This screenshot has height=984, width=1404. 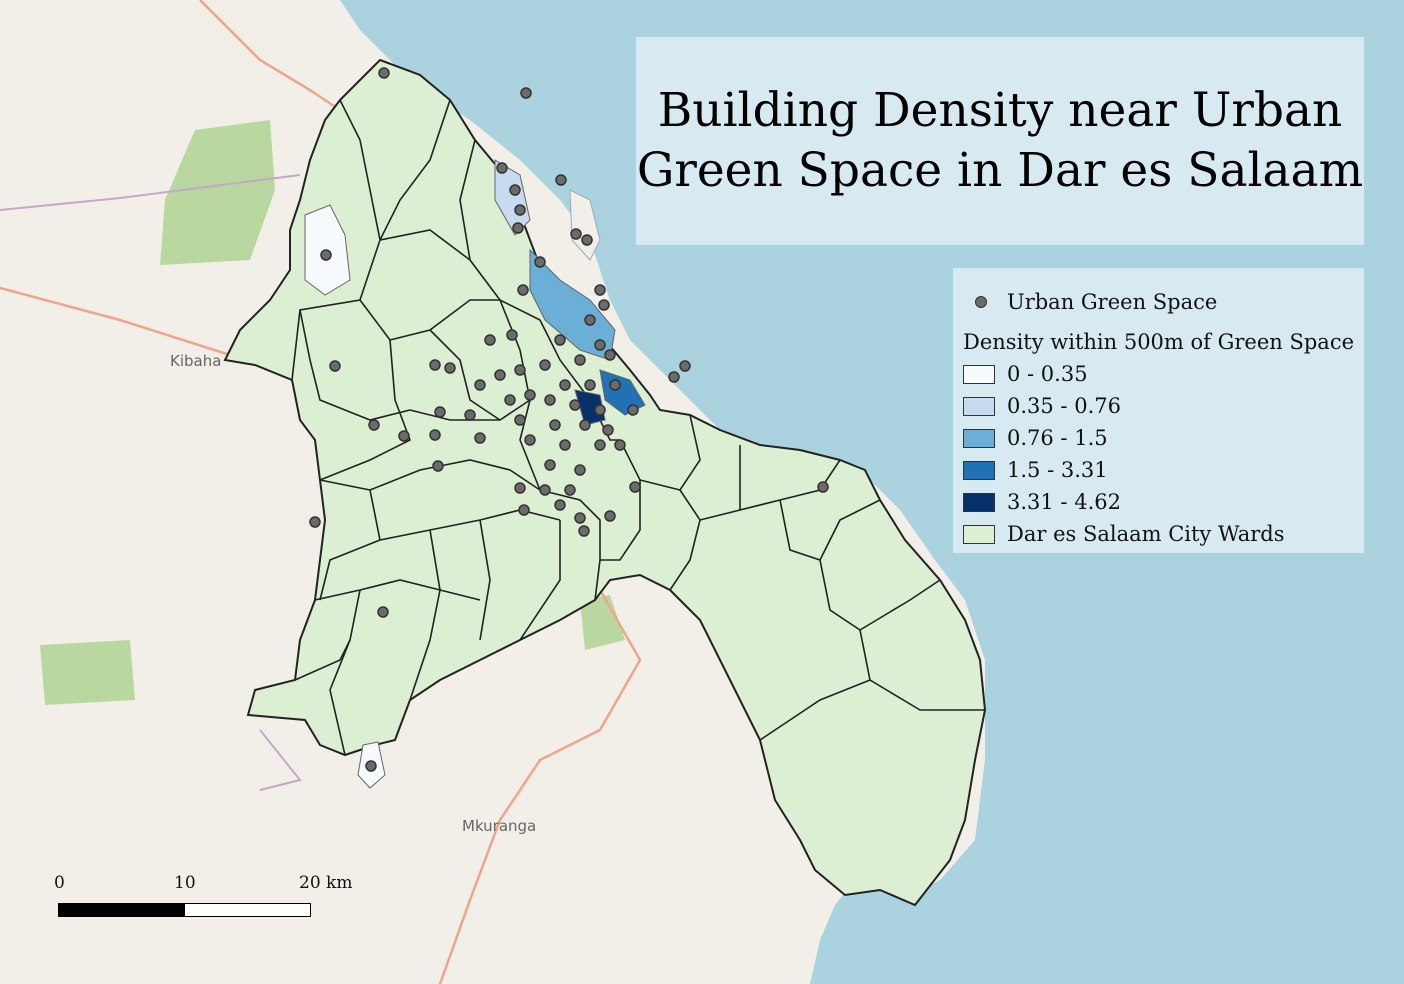 What do you see at coordinates (981, 302) in the screenshot?
I see `point-symbol-icon` at bounding box center [981, 302].